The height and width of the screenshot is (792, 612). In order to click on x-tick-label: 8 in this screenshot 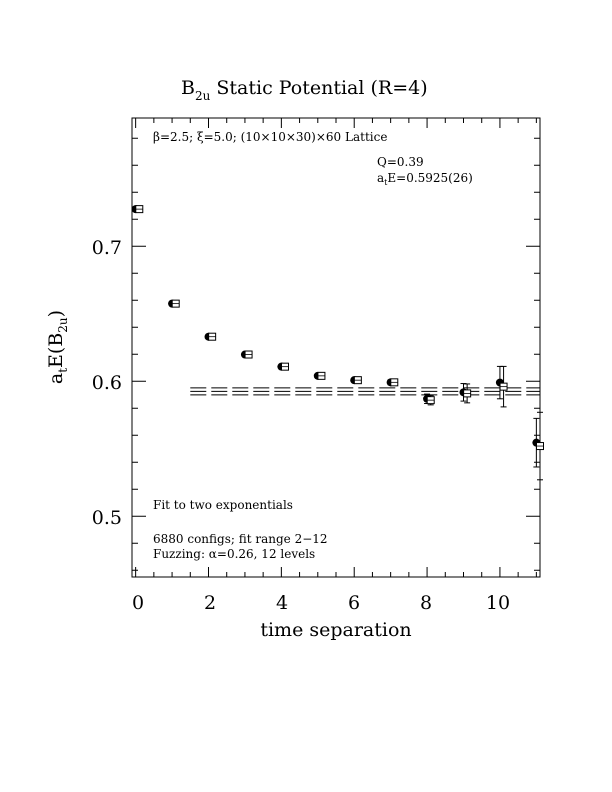, I will do `click(426, 603)`.